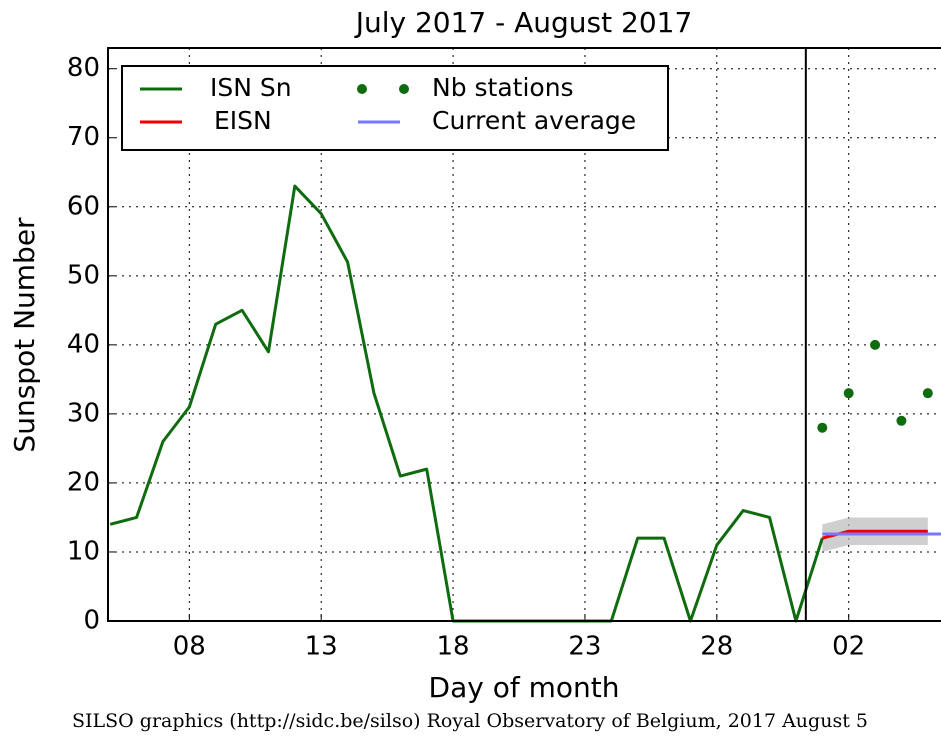  Describe the element at coordinates (453, 647) in the screenshot. I see `x-tick-label: 18` at that location.